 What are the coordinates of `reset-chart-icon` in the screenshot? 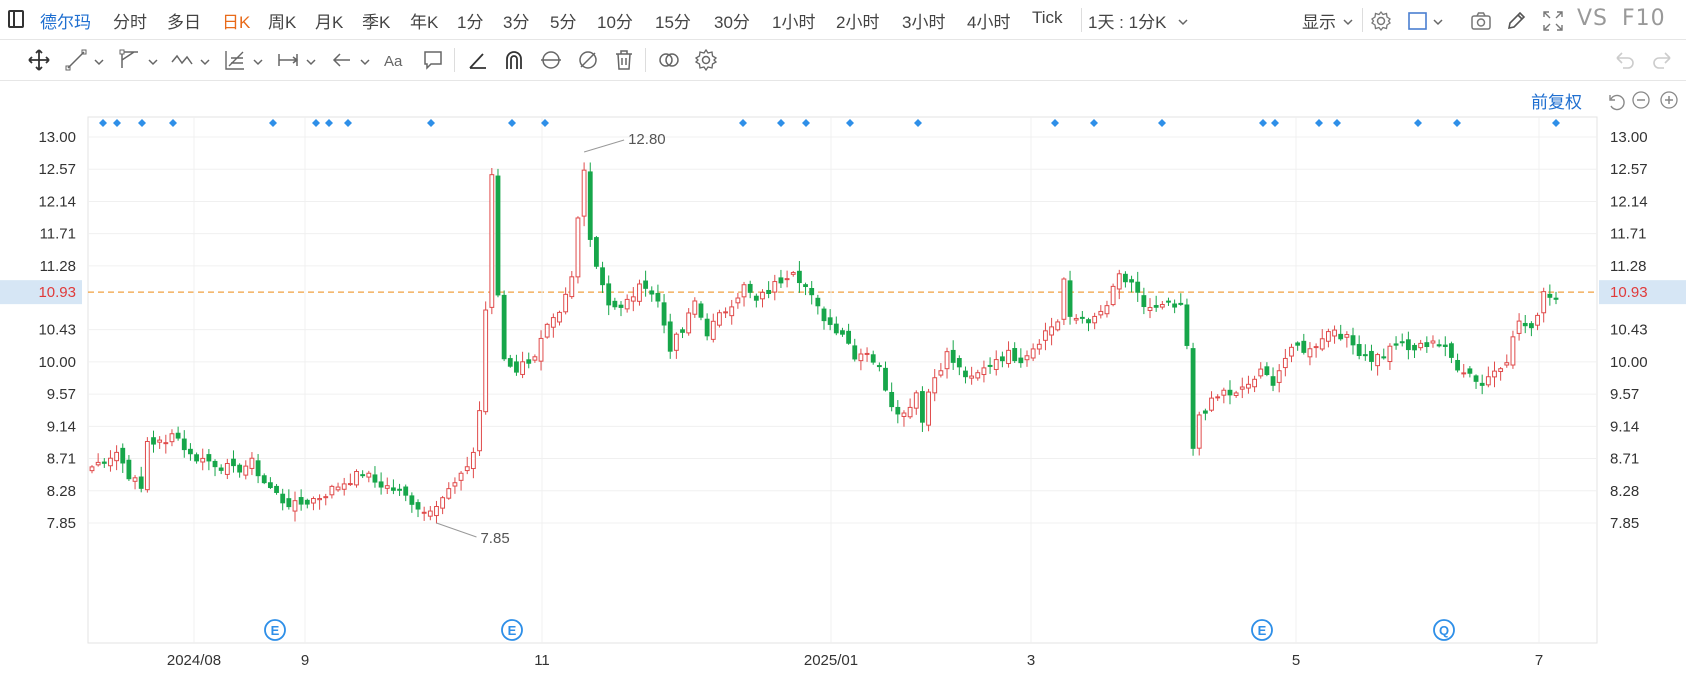 It's located at (1617, 102).